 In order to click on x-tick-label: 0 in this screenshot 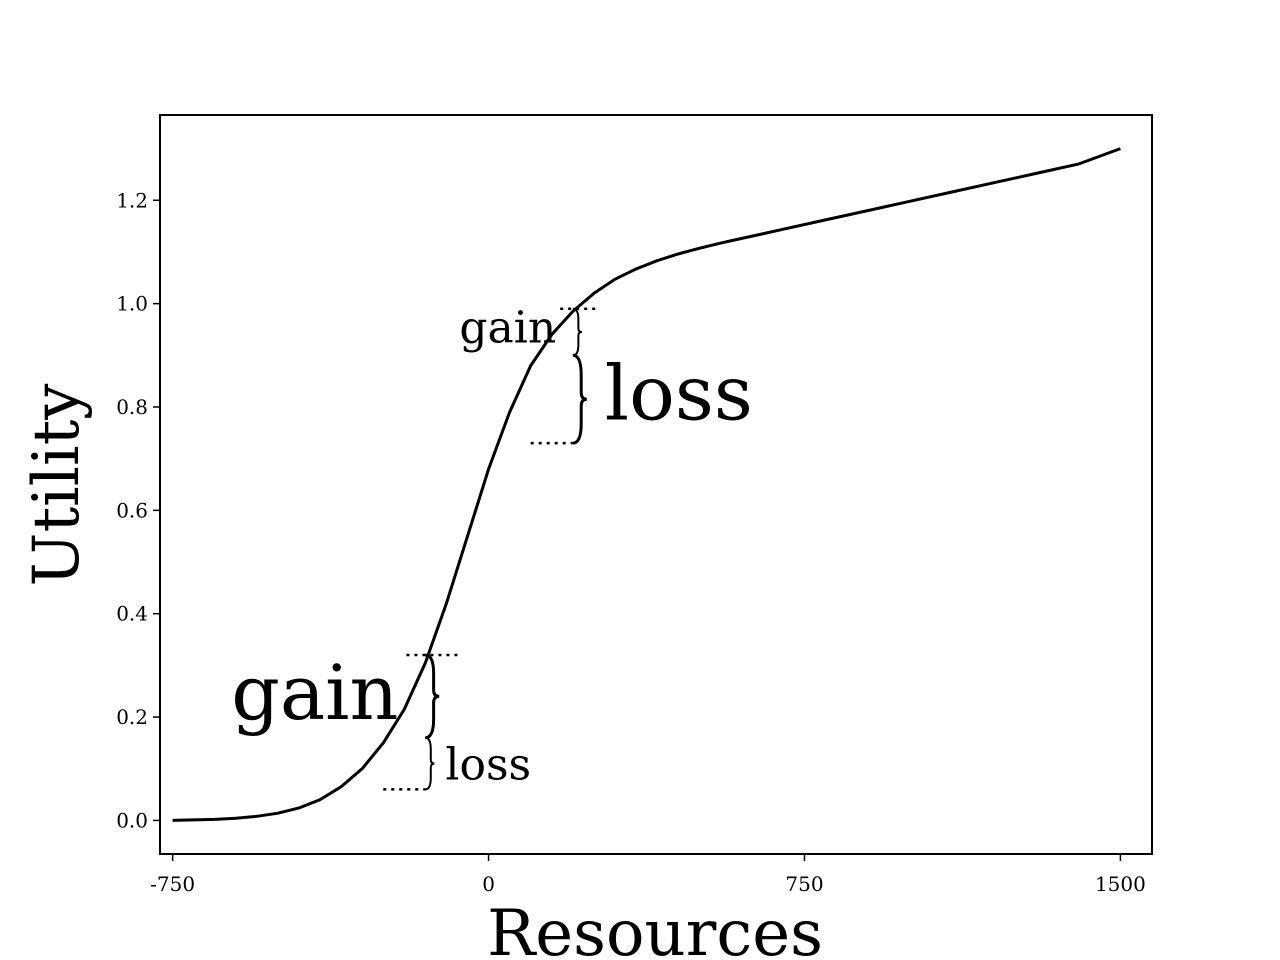, I will do `click(488, 884)`.